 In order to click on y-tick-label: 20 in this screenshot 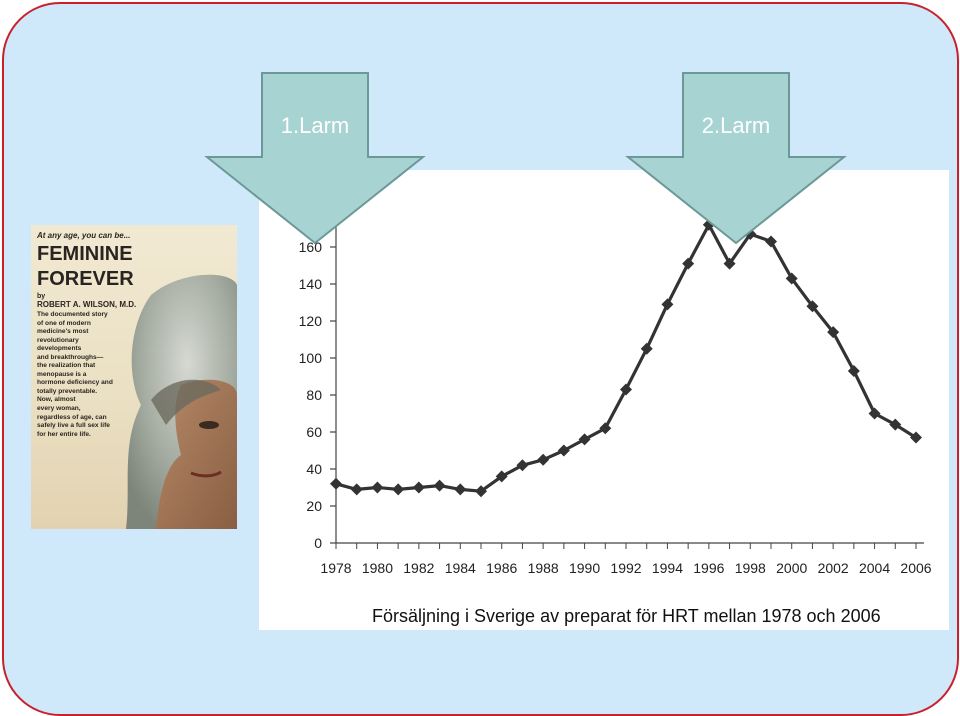, I will do `click(314, 506)`.